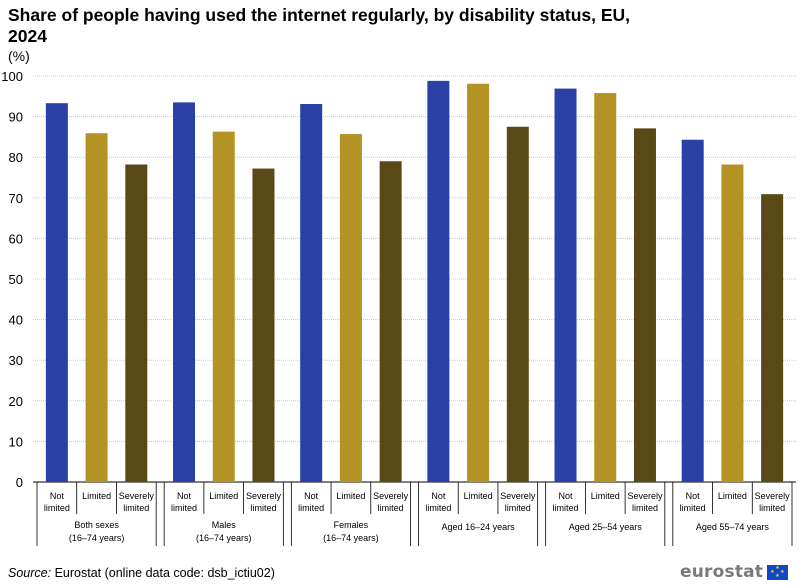 The height and width of the screenshot is (586, 800). I want to click on source-text: Eurostat (online data code: dsb_ictiu02), so click(164, 573).